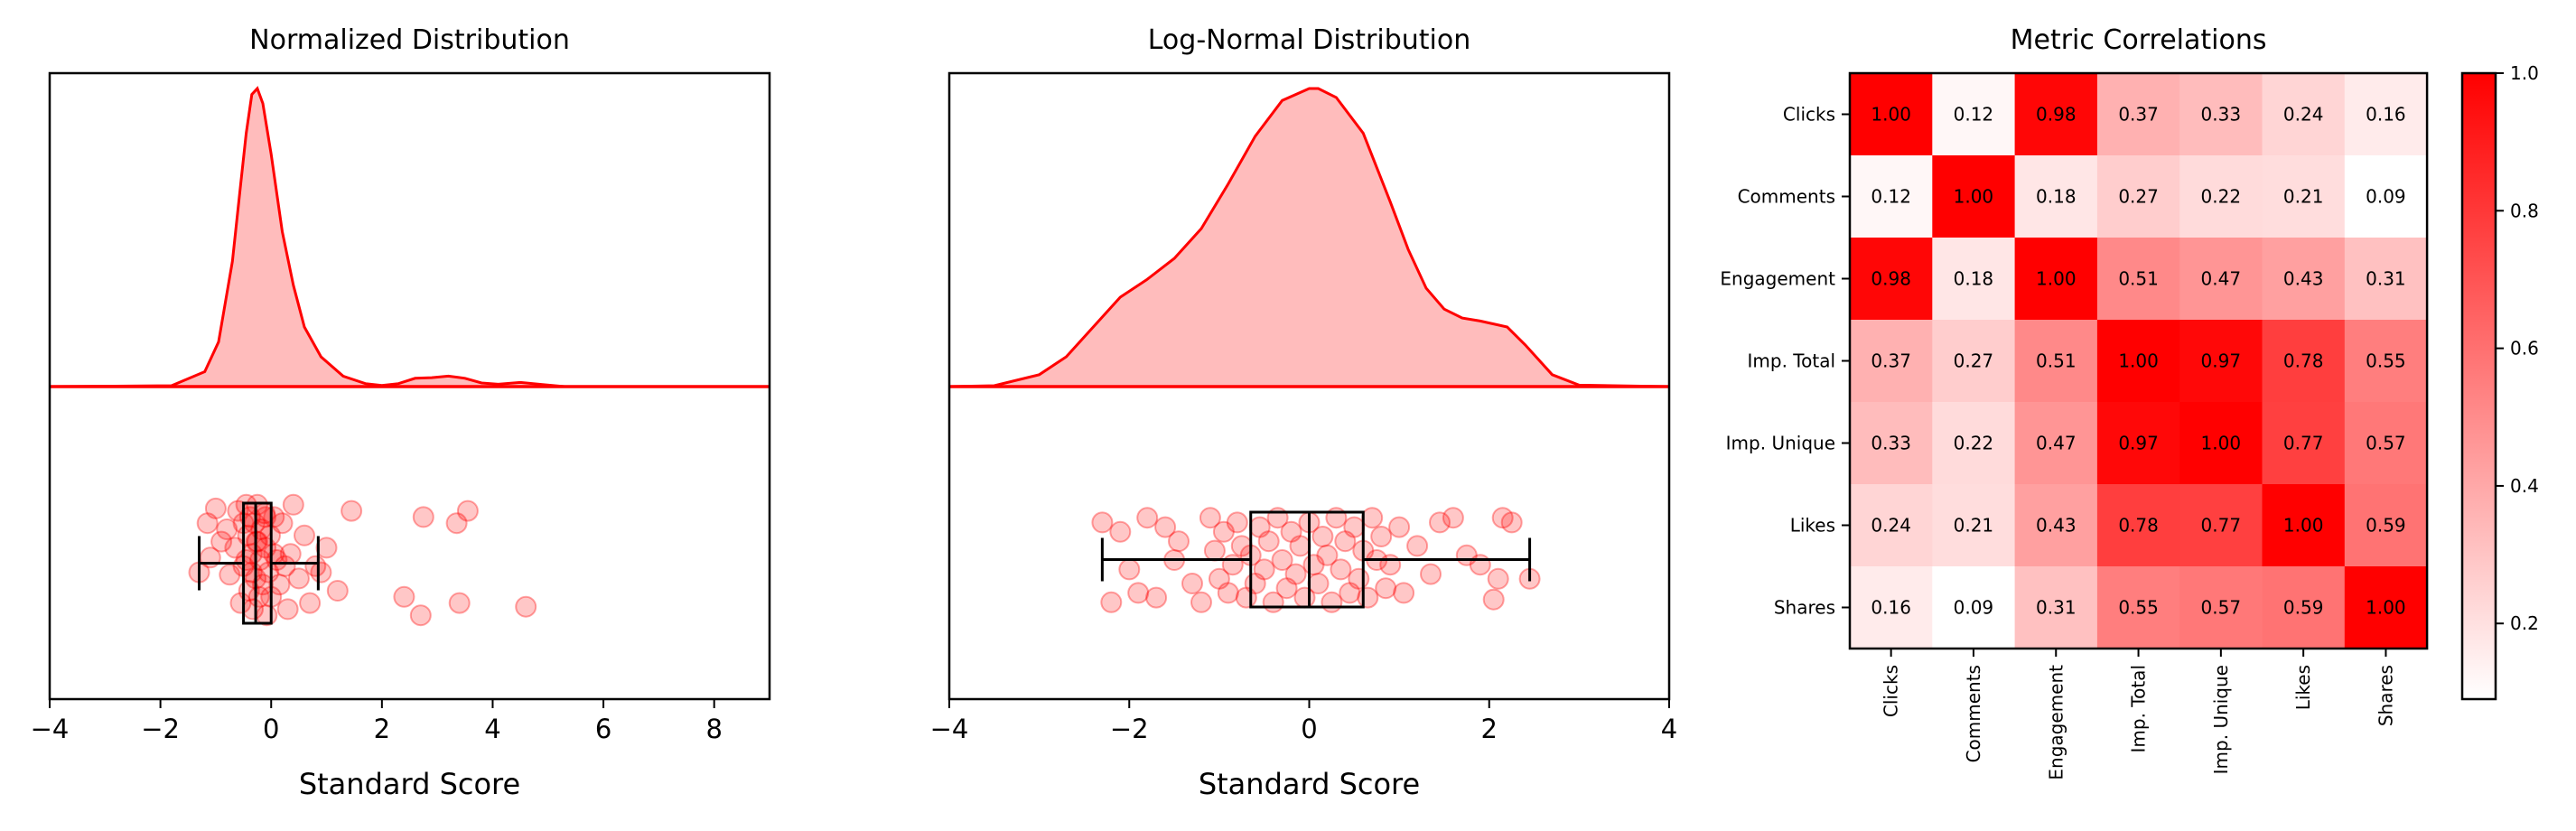  I want to click on heatmap-col-label: Shares, so click(2385, 695).